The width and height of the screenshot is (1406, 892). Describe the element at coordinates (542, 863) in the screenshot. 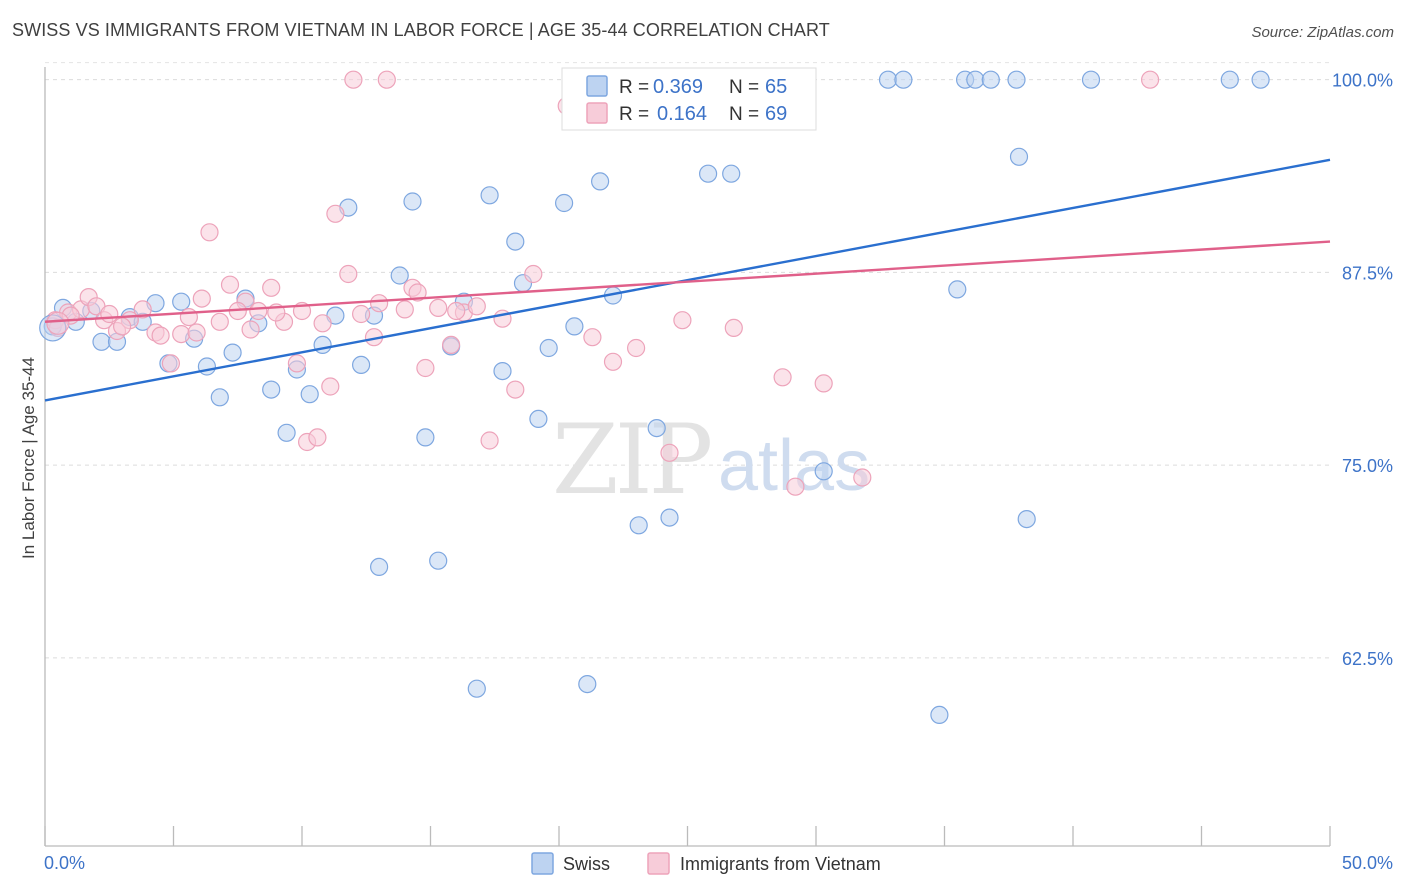

I see `swiss-series-swatch` at that location.